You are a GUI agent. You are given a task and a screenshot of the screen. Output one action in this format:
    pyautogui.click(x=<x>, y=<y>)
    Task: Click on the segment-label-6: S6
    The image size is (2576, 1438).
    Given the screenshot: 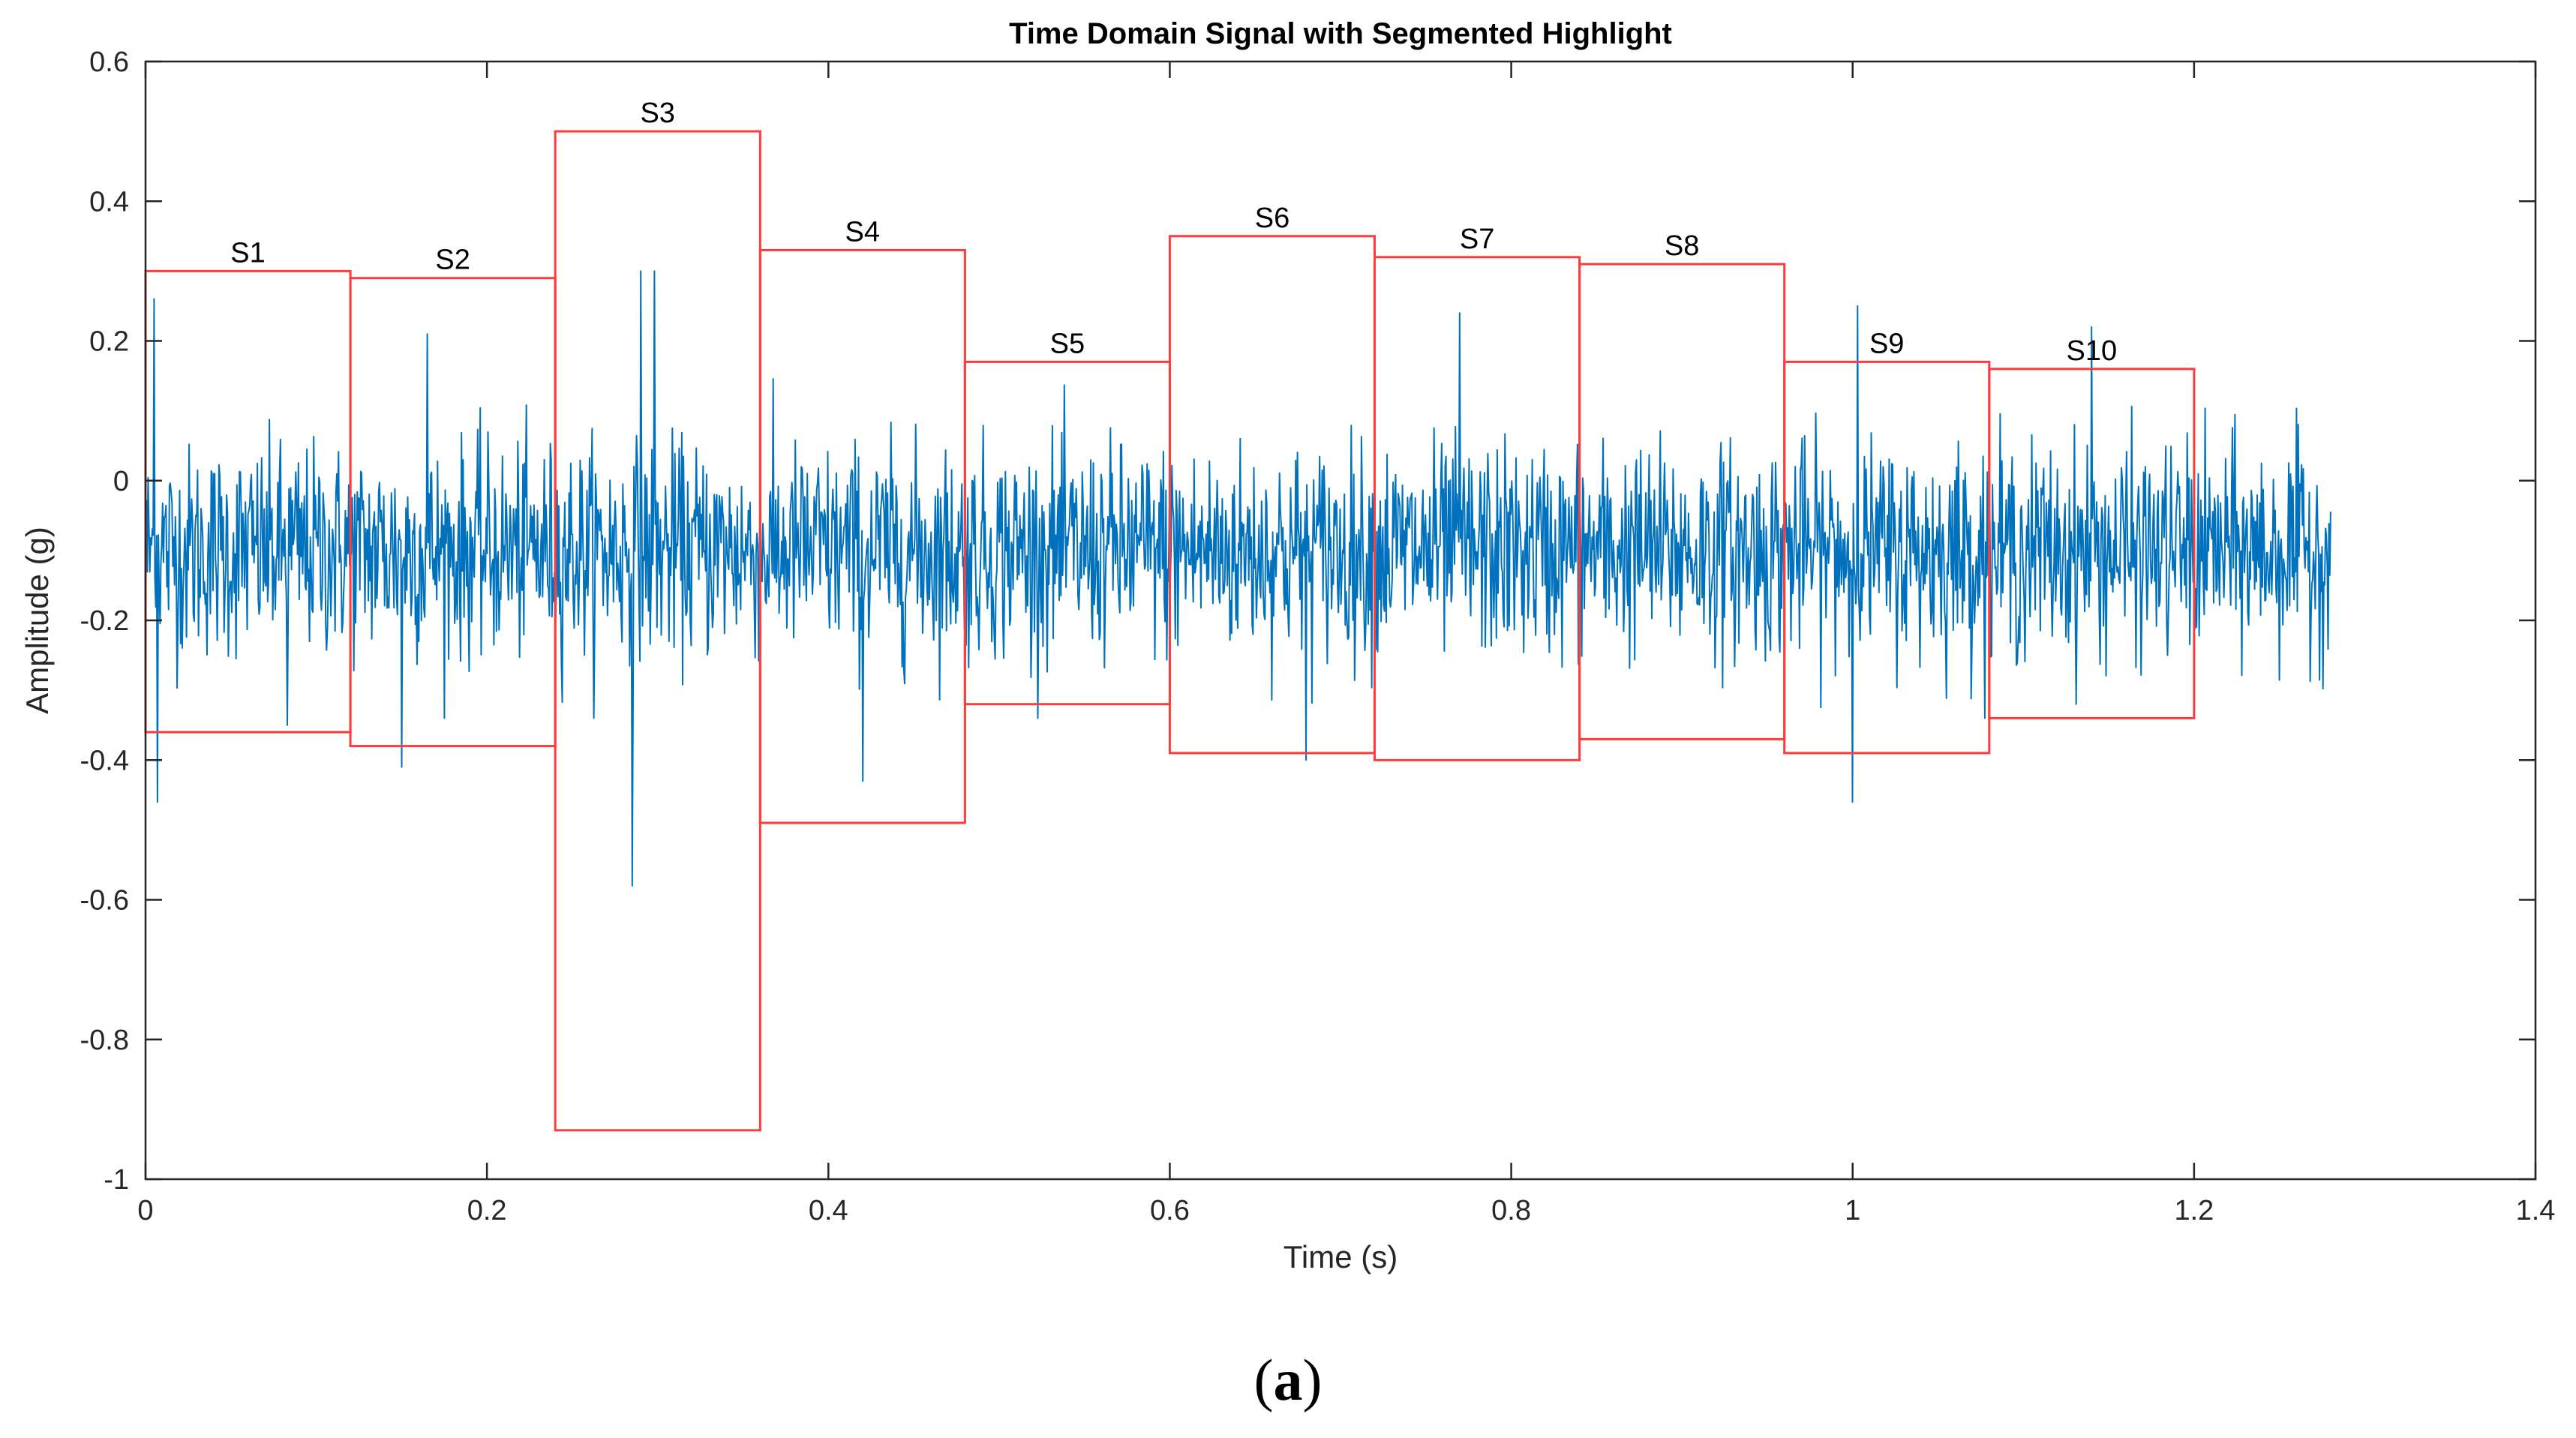 What is the action you would take?
    pyautogui.click(x=1272, y=218)
    